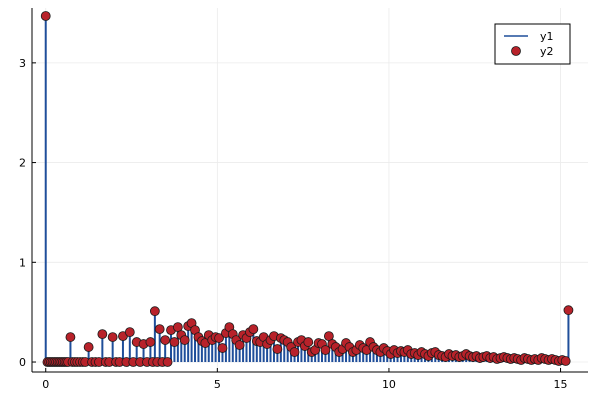  Describe the element at coordinates (547, 51) in the screenshot. I see `legend-y2-label: y2` at that location.